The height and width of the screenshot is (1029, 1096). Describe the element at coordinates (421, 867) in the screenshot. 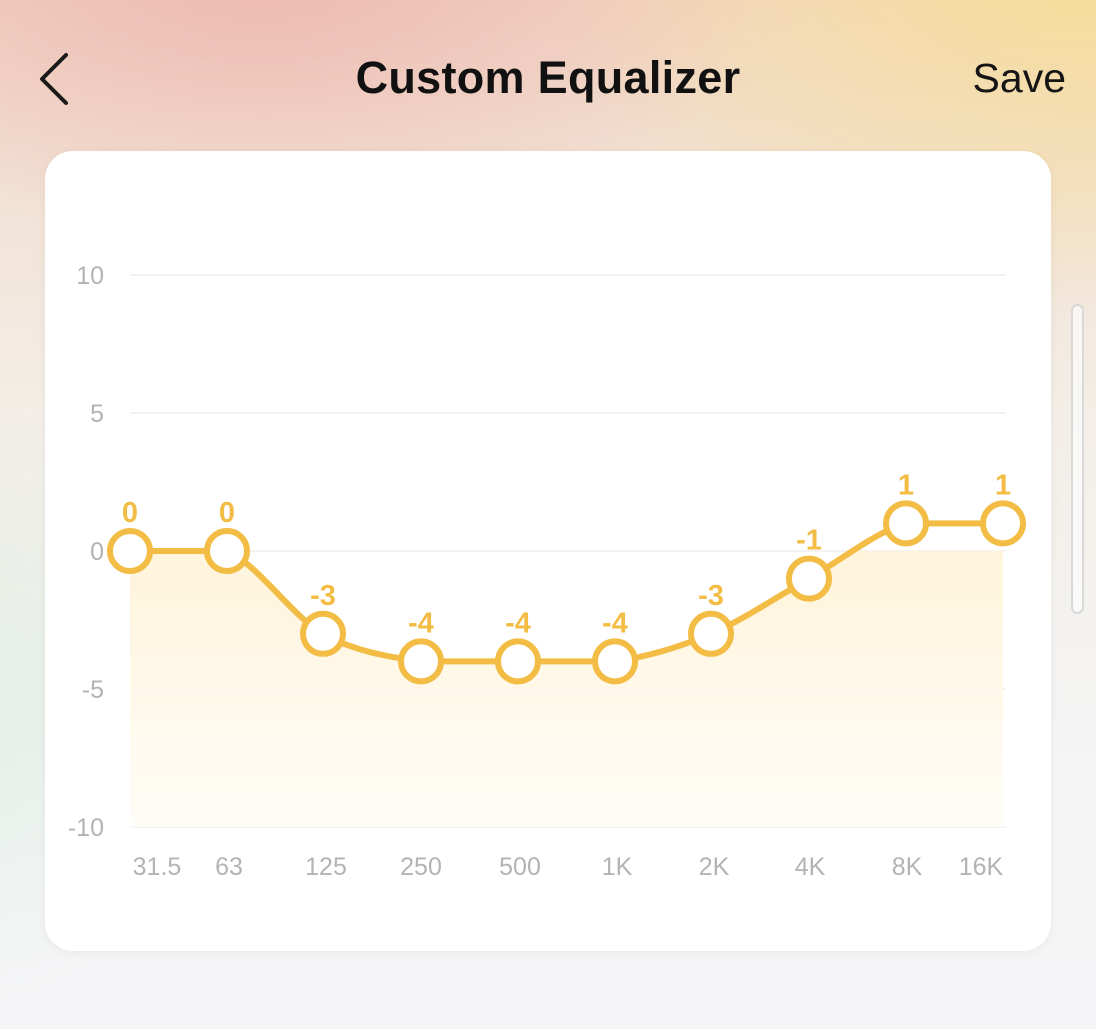

I see `x-tick-label: 250` at that location.